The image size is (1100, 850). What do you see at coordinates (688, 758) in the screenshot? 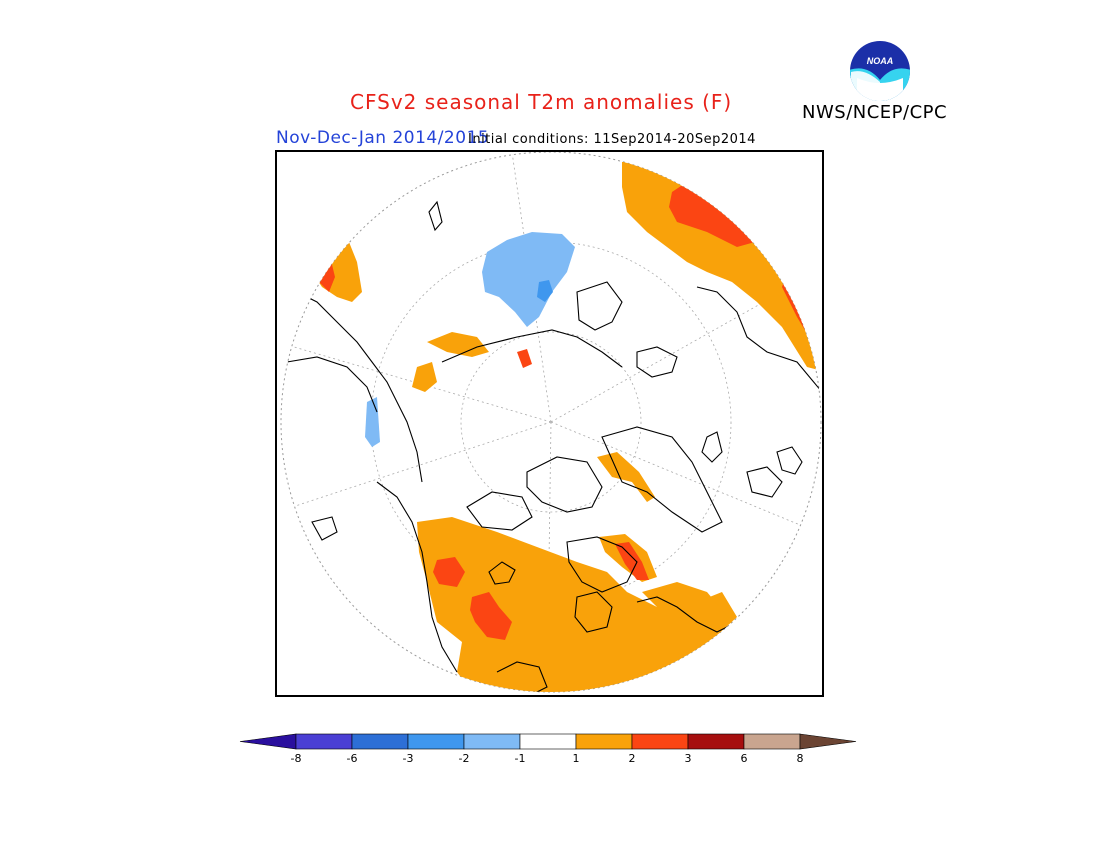
I see `colorbar-tick-label: 3` at bounding box center [688, 758].